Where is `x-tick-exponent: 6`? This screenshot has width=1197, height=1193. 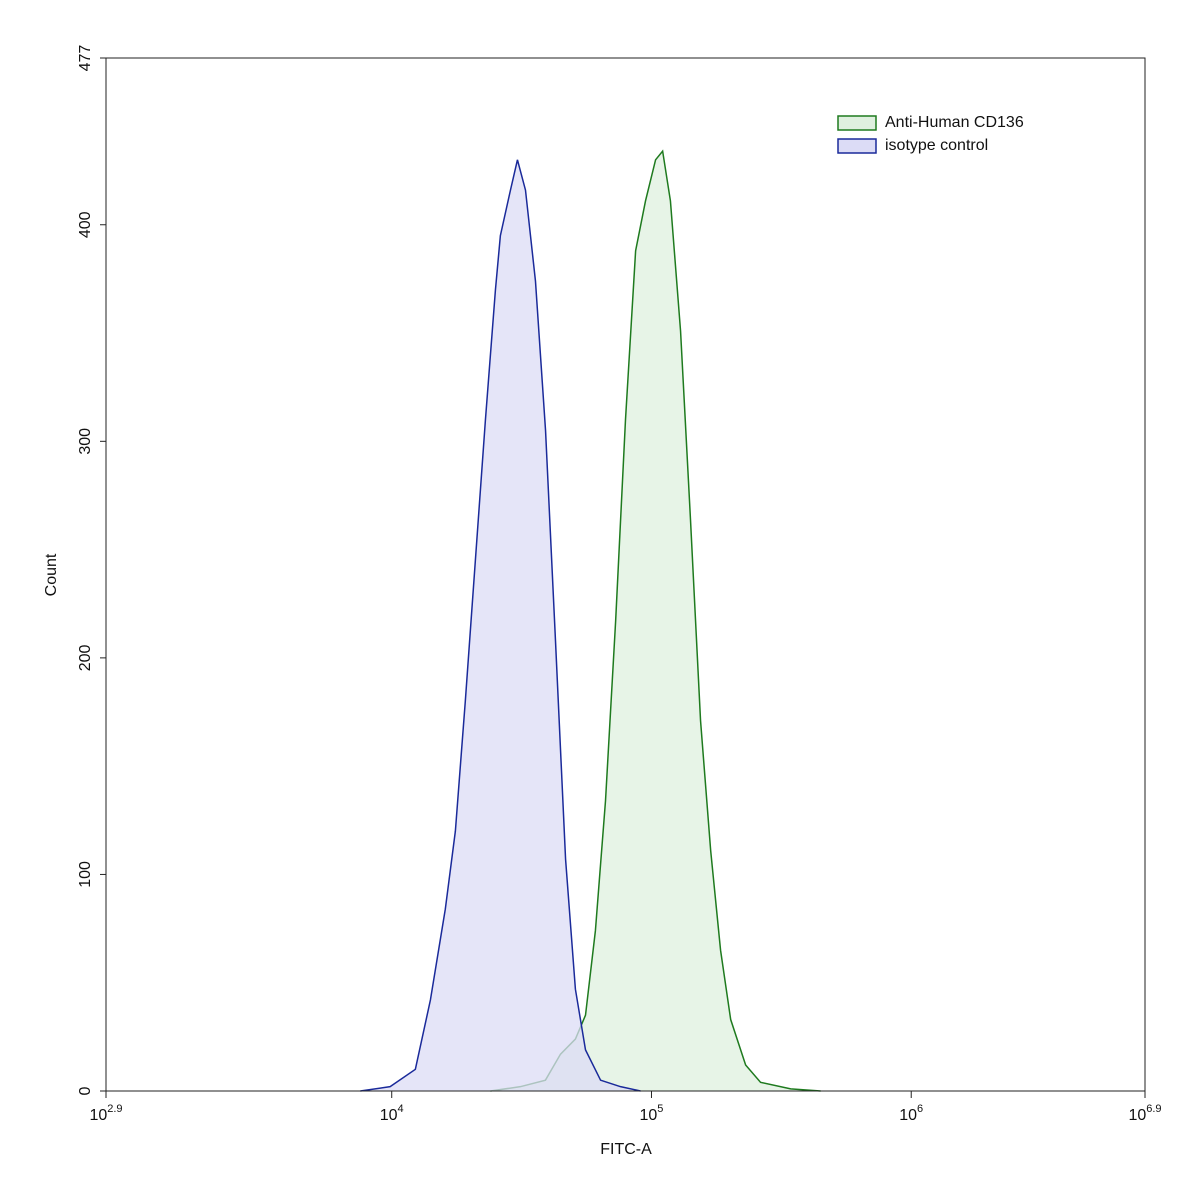 x-tick-exponent: 6 is located at coordinates (920, 1109).